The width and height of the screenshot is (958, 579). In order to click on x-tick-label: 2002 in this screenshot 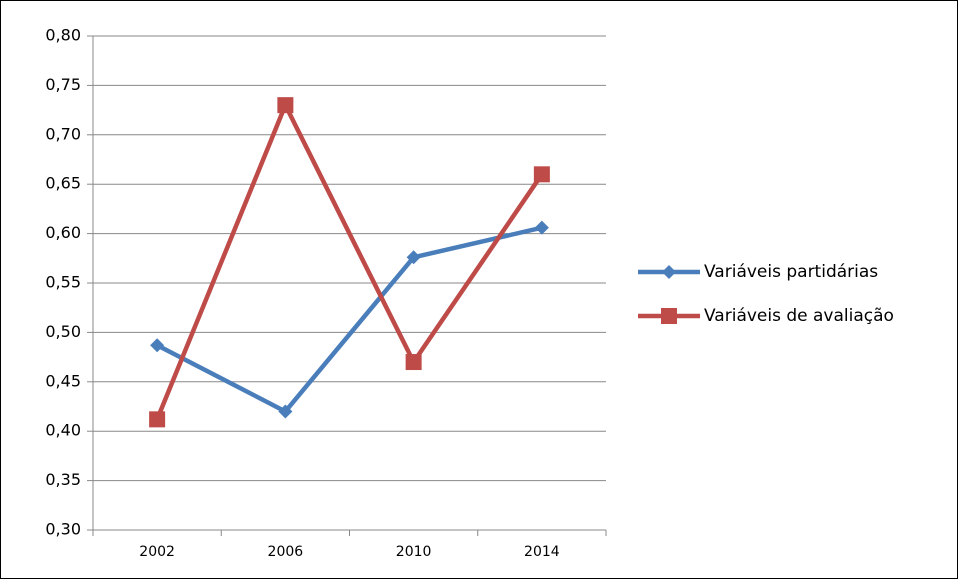, I will do `click(157, 552)`.